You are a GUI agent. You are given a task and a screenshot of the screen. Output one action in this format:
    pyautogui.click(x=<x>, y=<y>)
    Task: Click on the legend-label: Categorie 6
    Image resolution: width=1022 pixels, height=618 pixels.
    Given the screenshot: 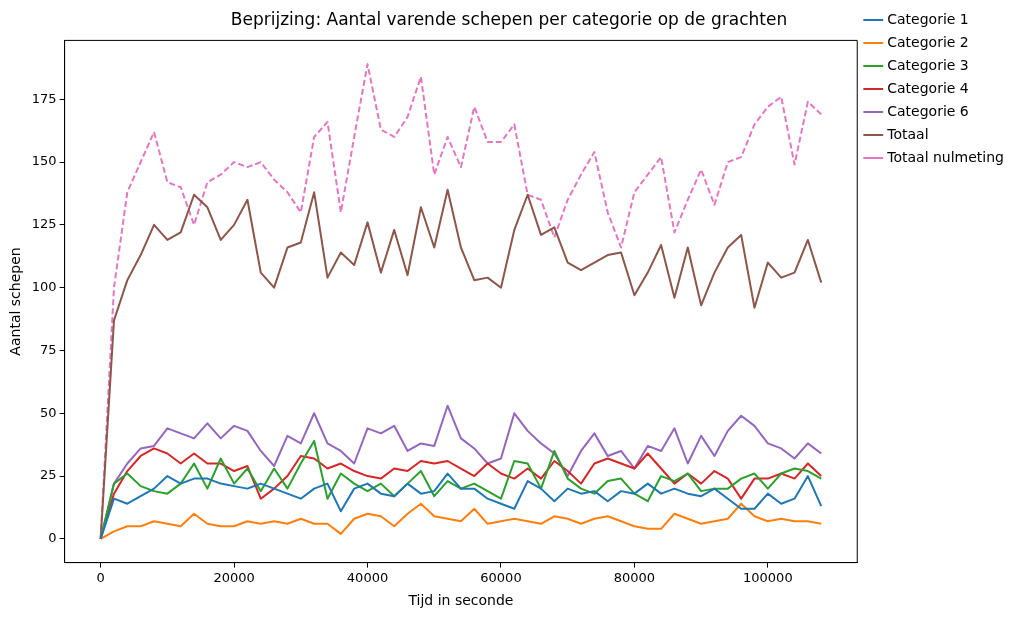 What is the action you would take?
    pyautogui.click(x=928, y=110)
    